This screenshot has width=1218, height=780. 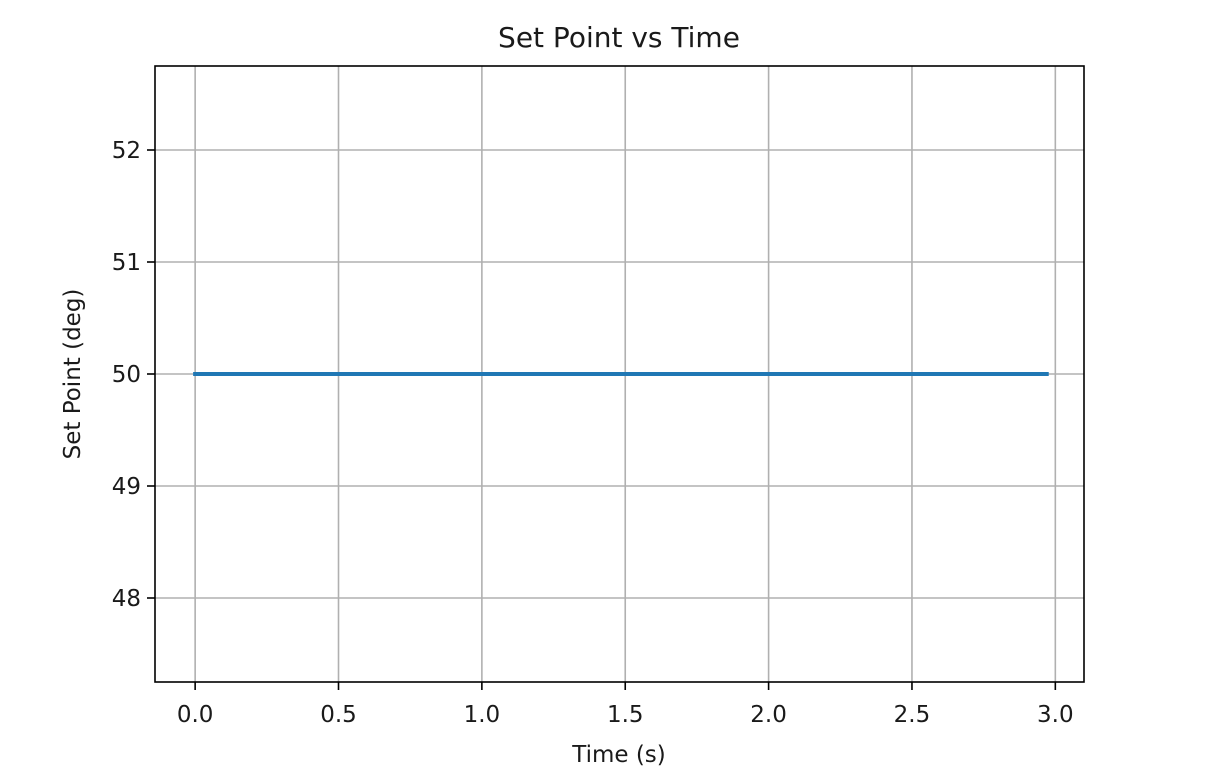 I want to click on x-tick-label: 1.5, so click(x=625, y=715).